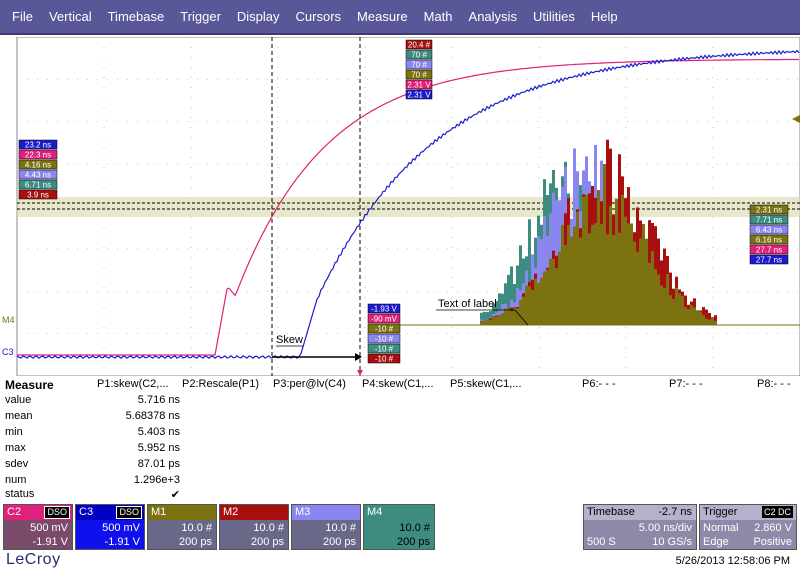 Image resolution: width=800 pixels, height=570 pixels. What do you see at coordinates (769, 240) in the screenshot?
I see `value-tag-text: 6.16 ns` at bounding box center [769, 240].